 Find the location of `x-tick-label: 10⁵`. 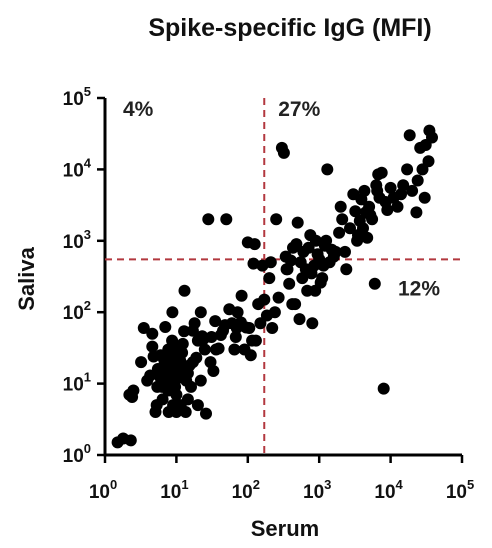

x-tick-label: 10⁵ is located at coordinates (460, 490).